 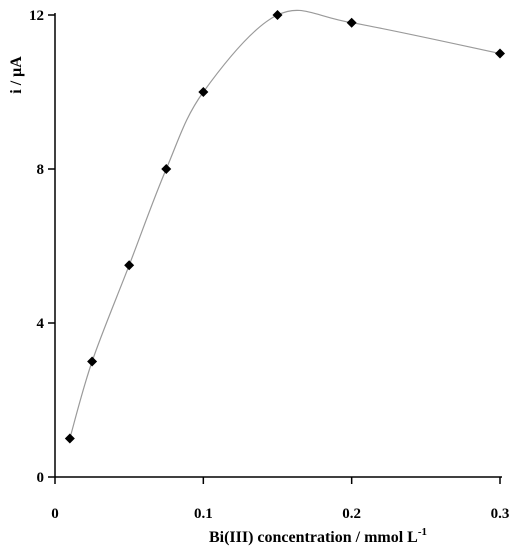 I want to click on x-tick-label: 0.3, so click(x=500, y=514).